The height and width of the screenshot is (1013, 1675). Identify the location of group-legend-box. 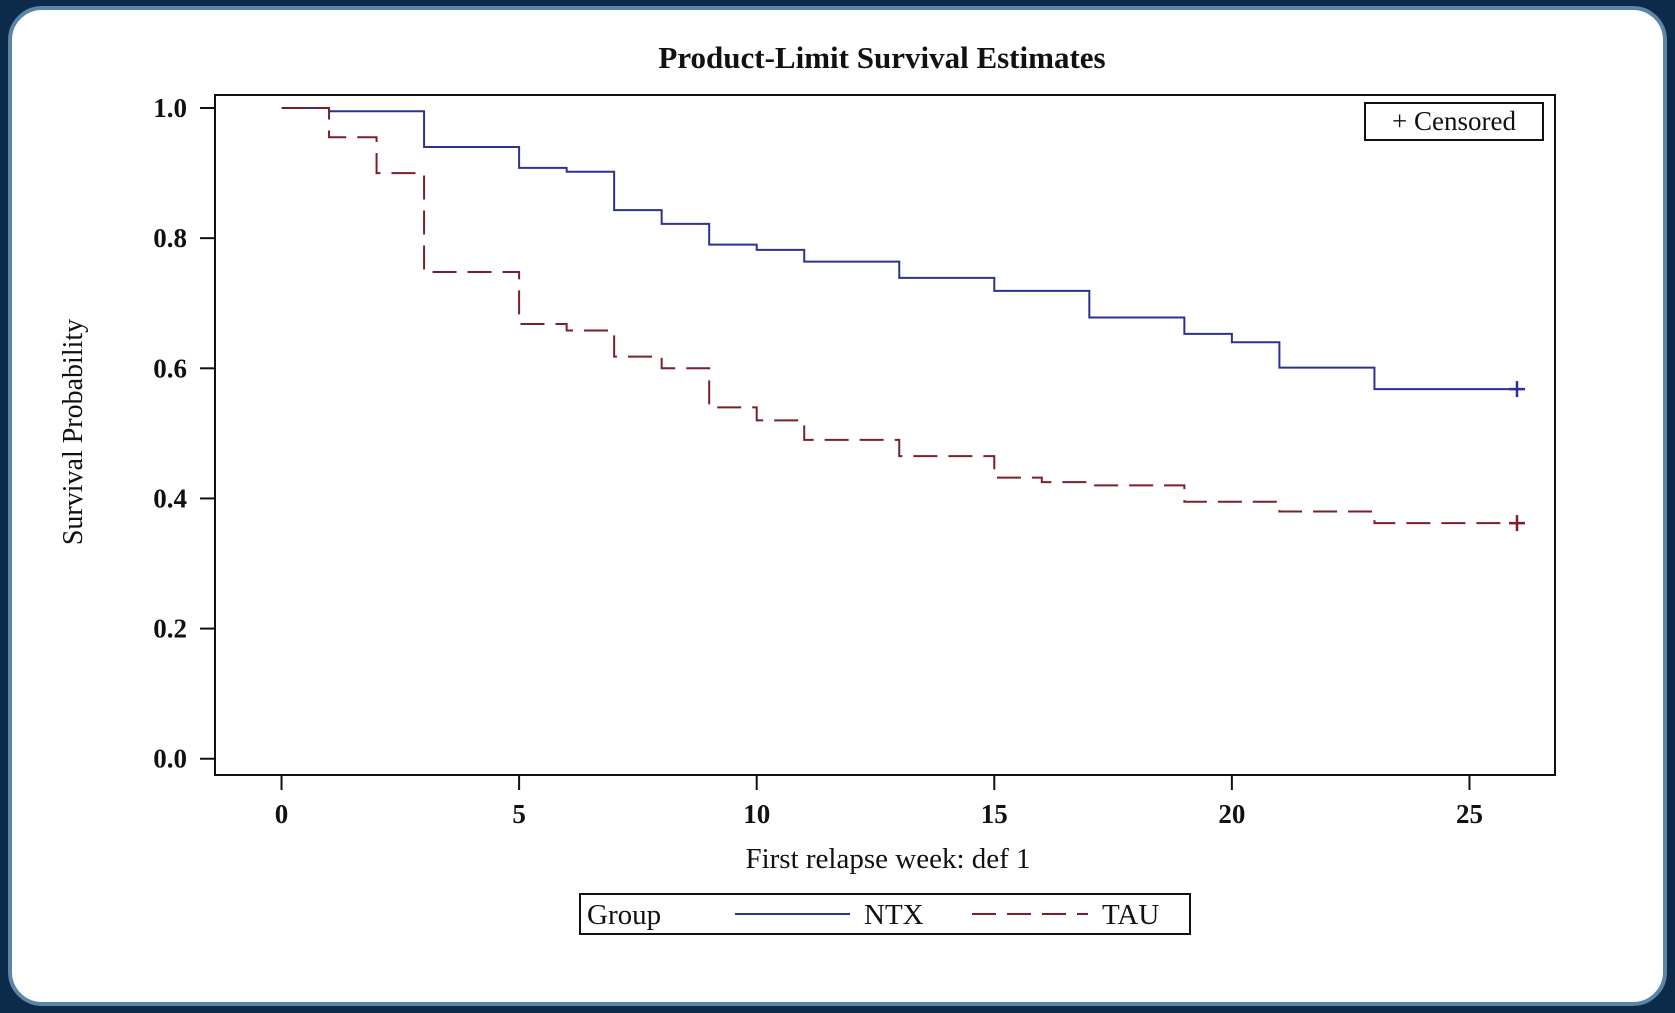
(885, 914).